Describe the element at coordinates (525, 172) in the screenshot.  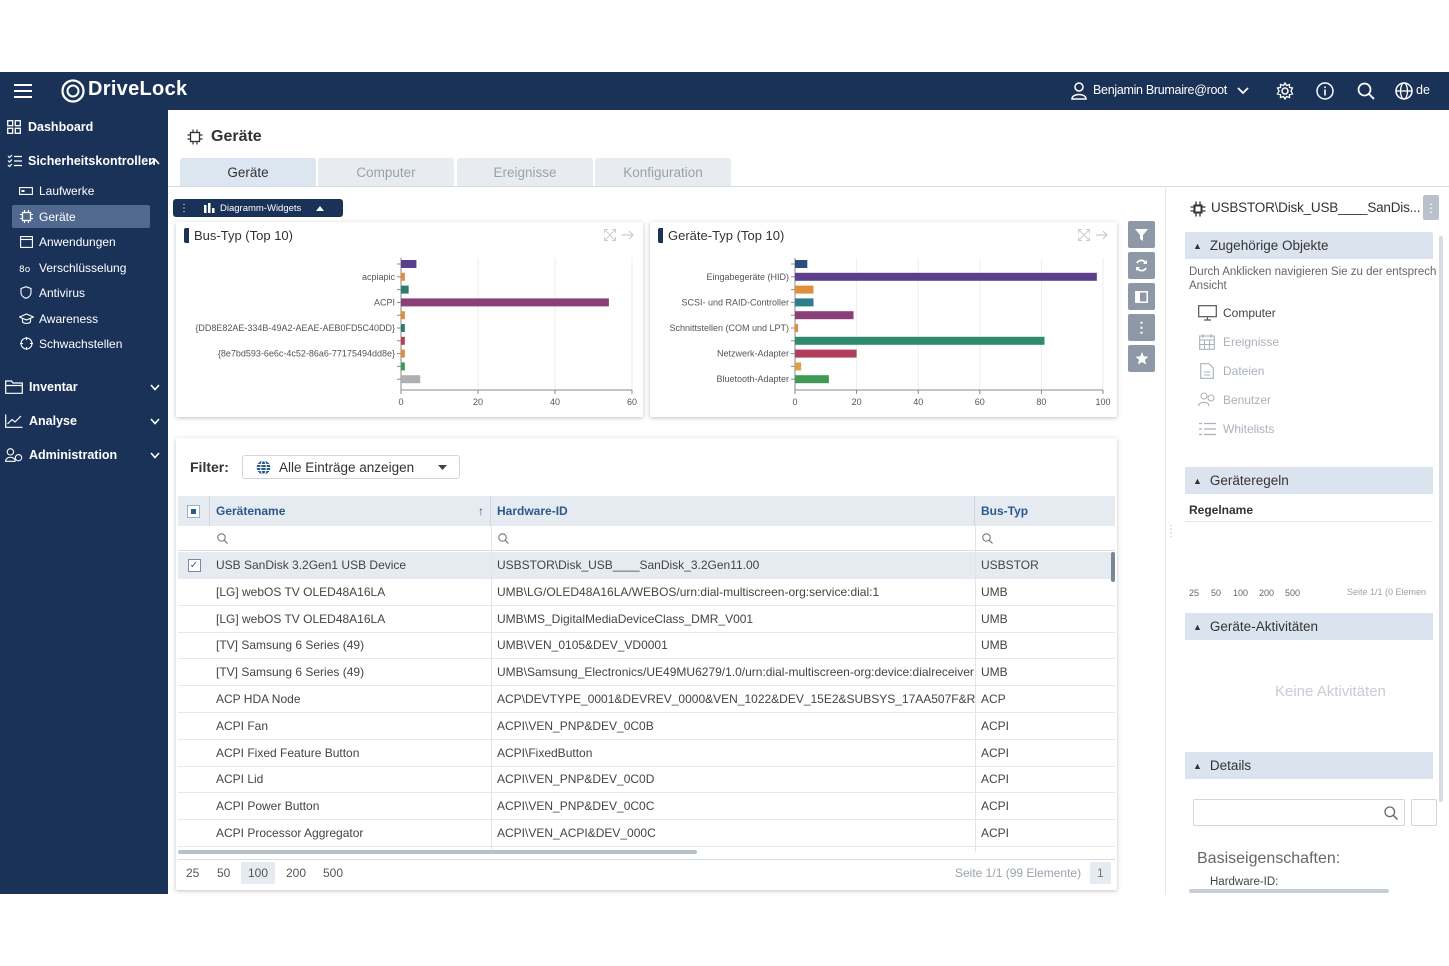
I see `tab-ereignisse: Ereignisse` at that location.